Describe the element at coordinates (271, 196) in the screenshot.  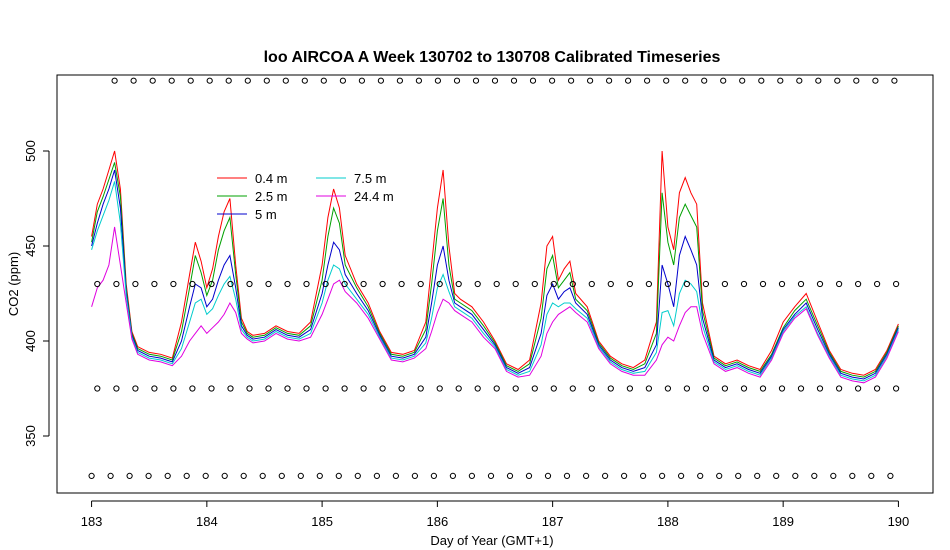
I see `legend-label: 2.5 m` at that location.